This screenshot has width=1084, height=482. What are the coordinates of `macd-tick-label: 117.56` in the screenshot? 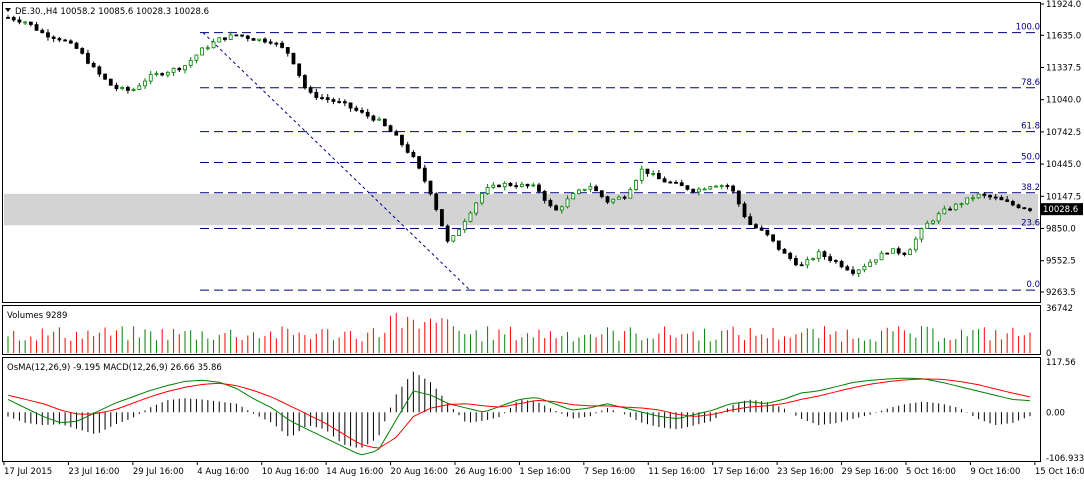 It's located at (1061, 363).